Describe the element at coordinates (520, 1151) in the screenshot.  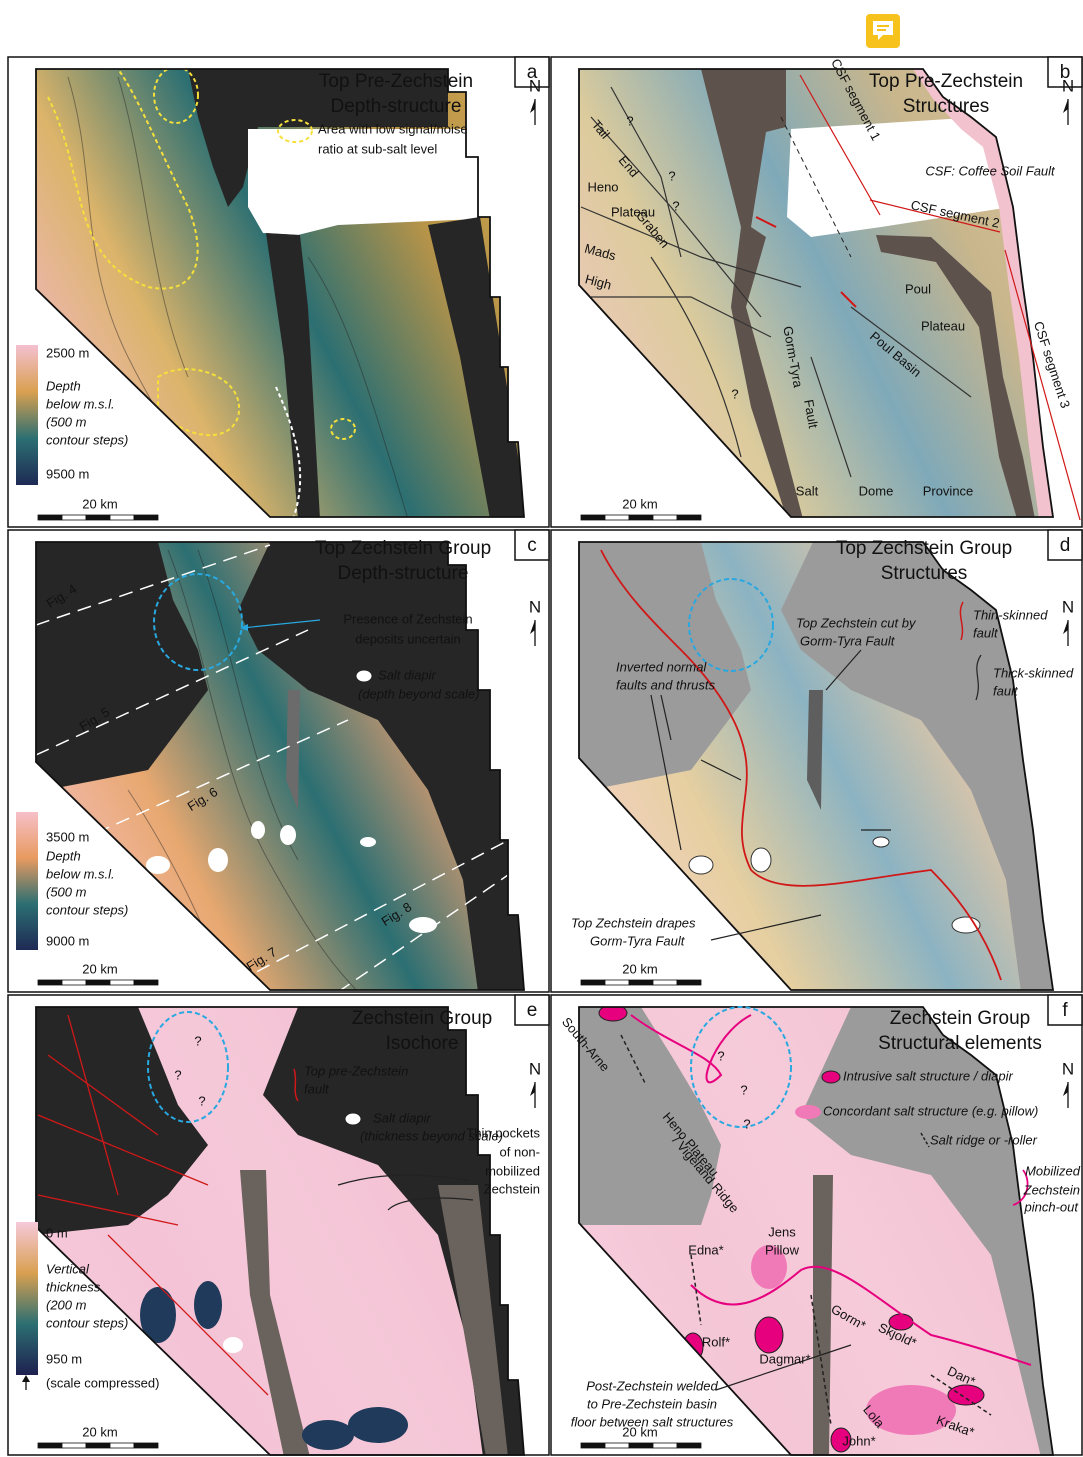
I see `map-label: of non-` at that location.